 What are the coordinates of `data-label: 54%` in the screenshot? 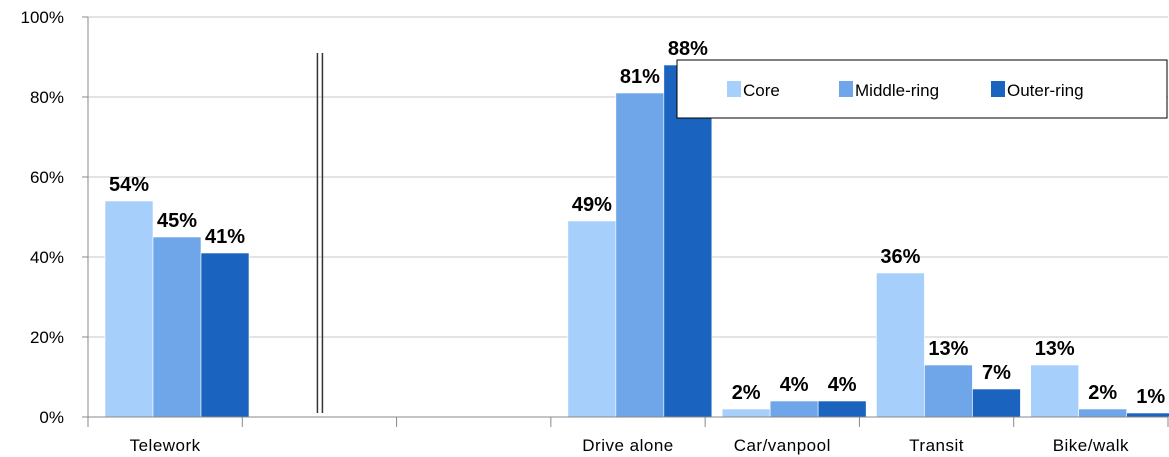 It's located at (129, 185).